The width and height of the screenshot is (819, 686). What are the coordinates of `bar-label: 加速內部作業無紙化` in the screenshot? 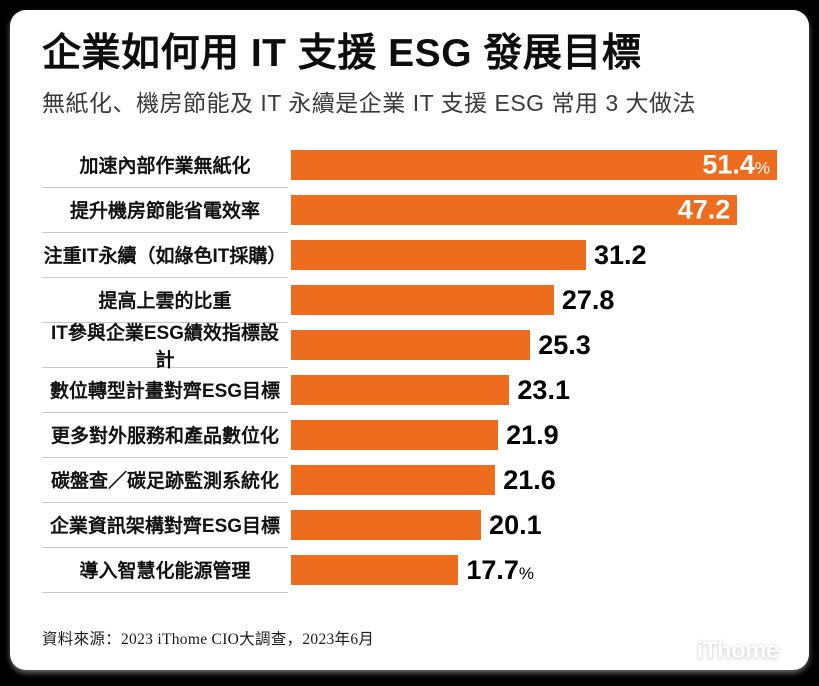 It's located at (165, 165).